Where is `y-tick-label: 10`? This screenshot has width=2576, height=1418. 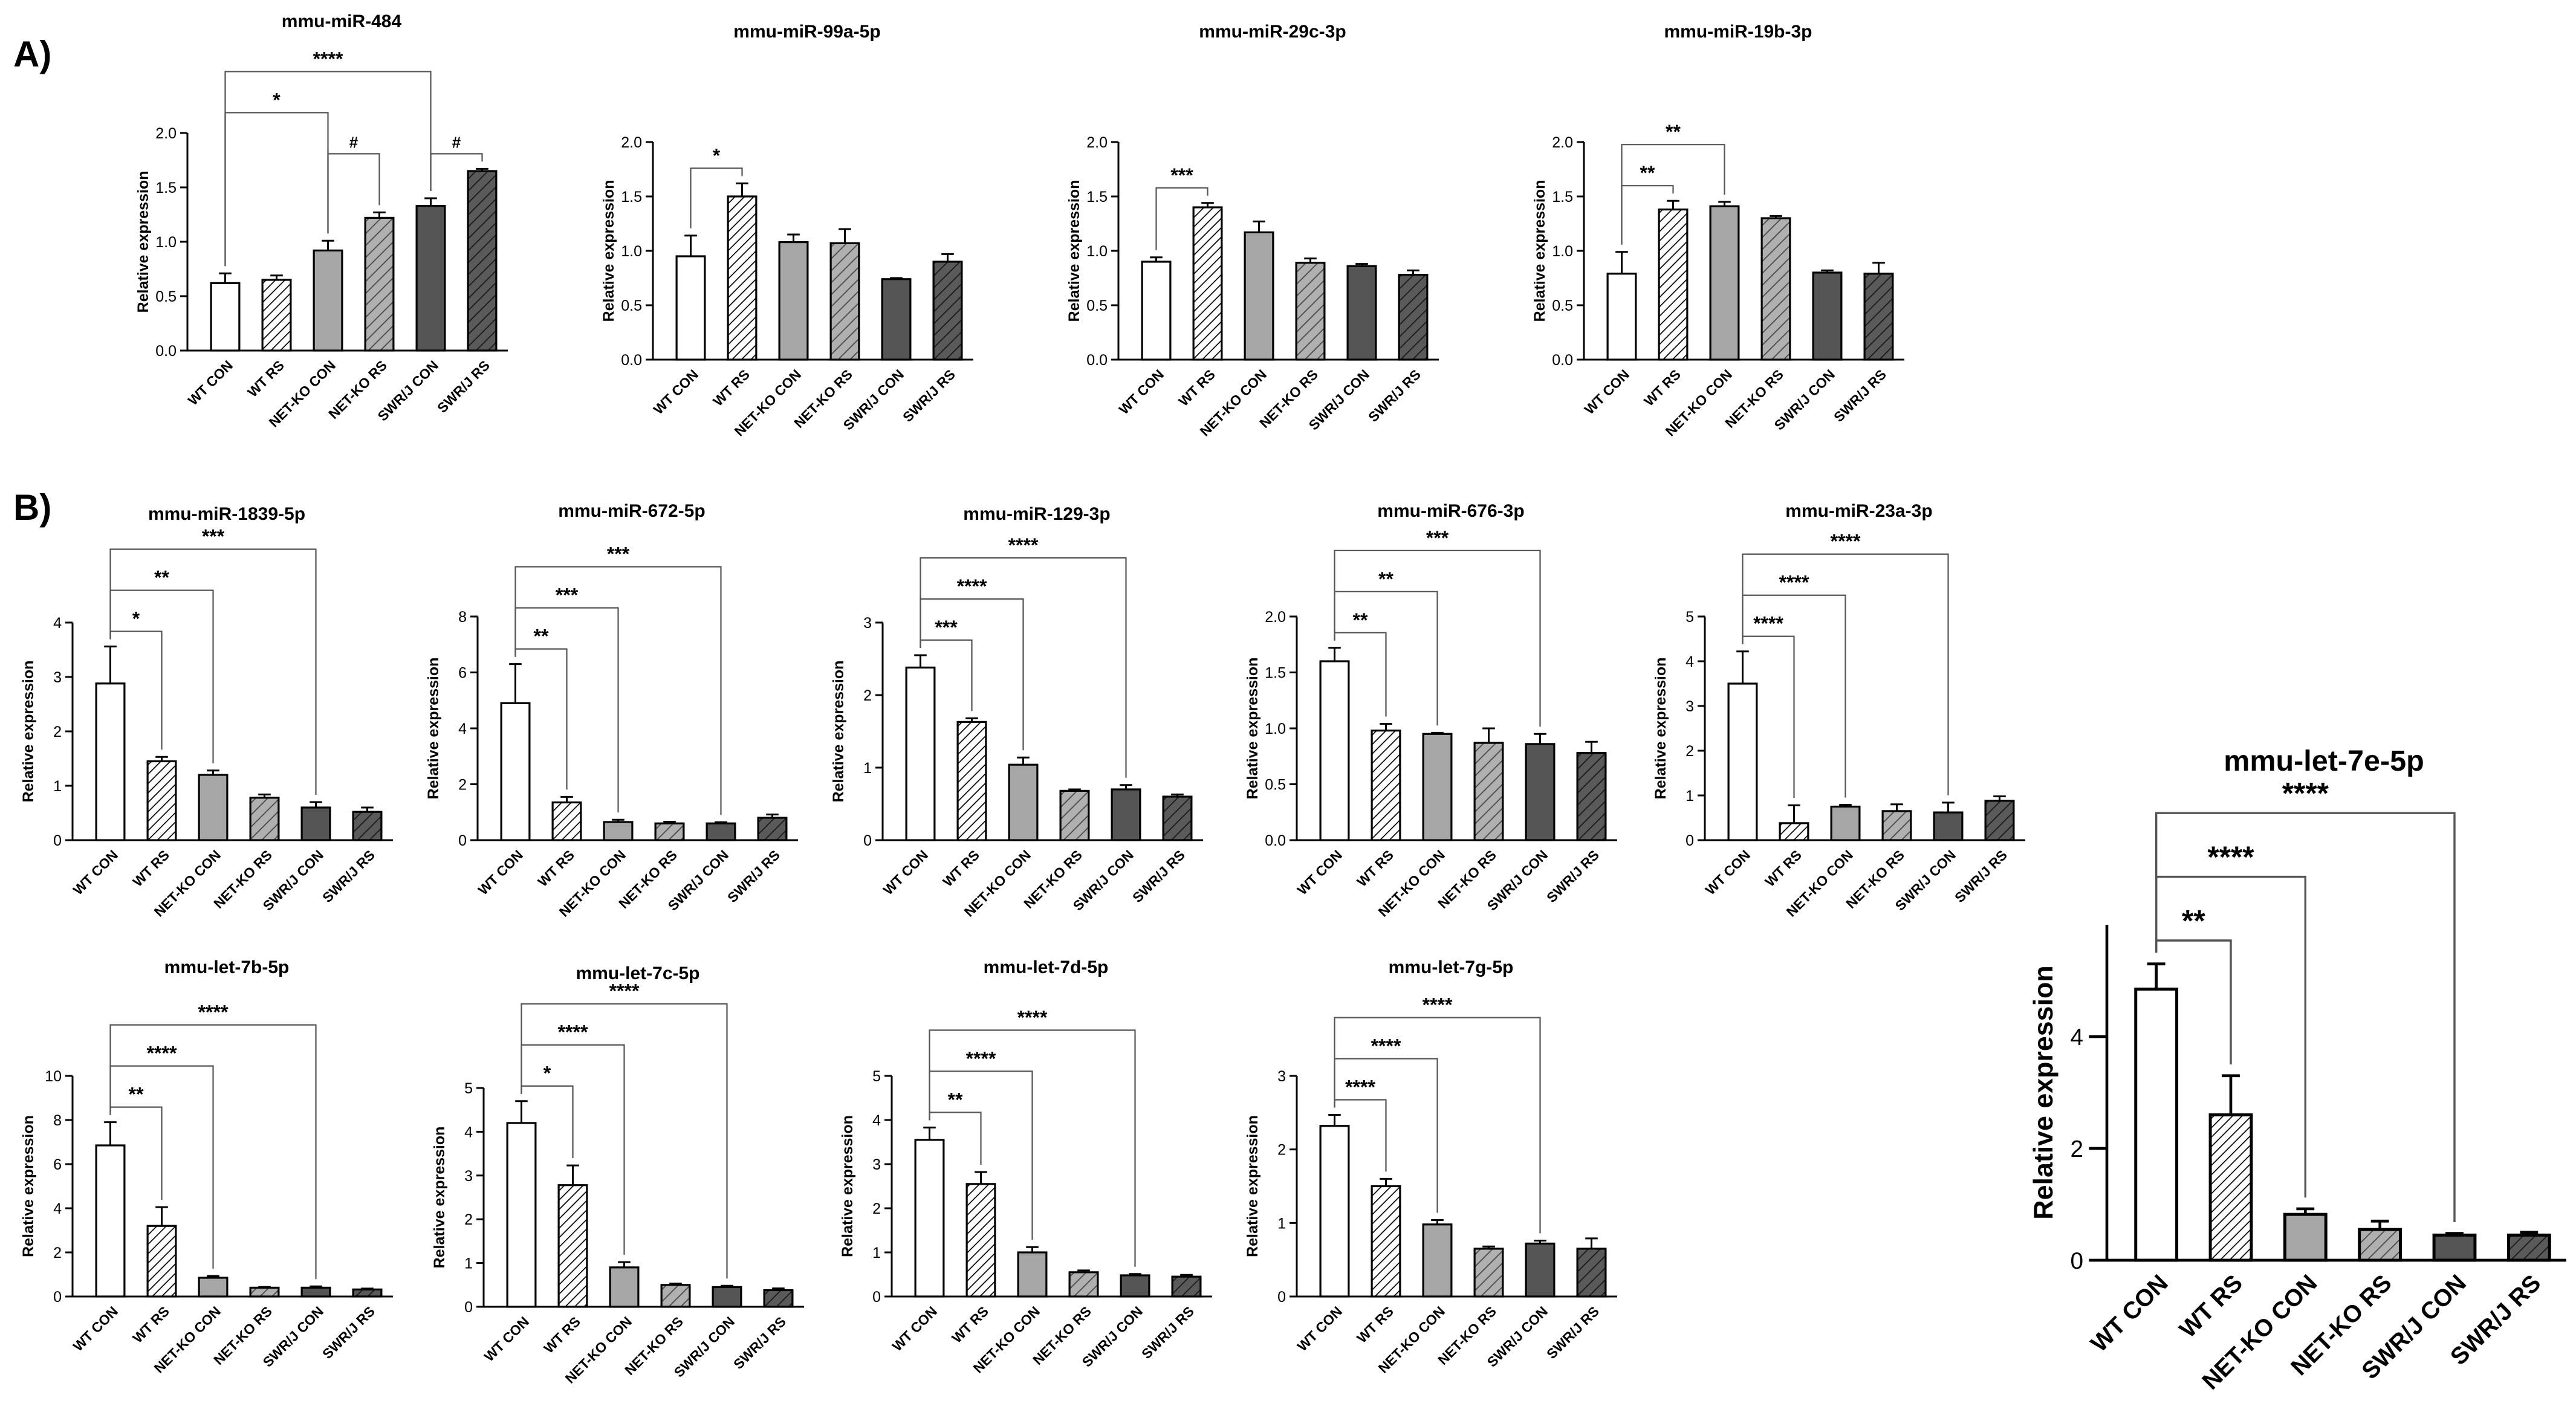 y-tick-label: 10 is located at coordinates (54, 1076).